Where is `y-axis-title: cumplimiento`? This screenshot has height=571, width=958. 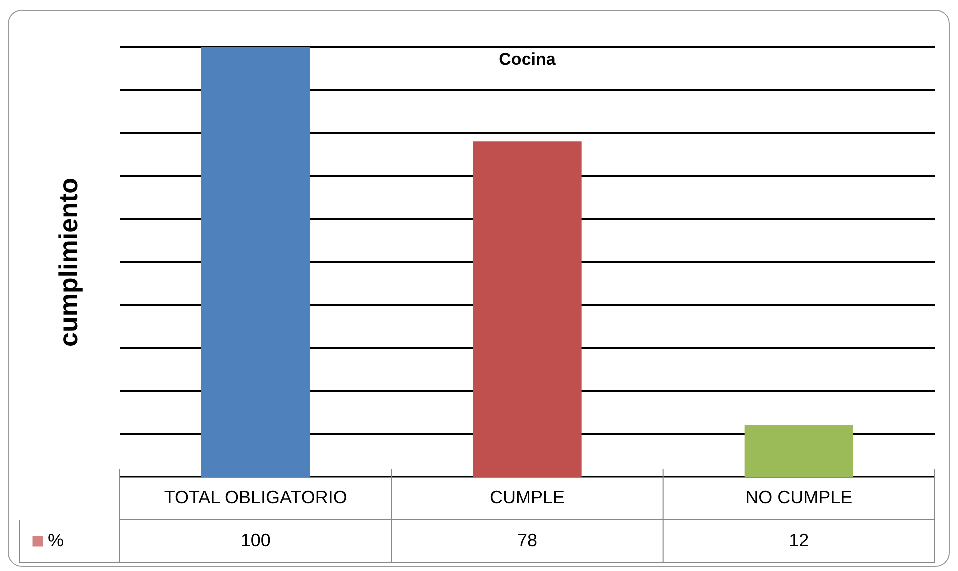 y-axis-title: cumplimiento is located at coordinates (69, 263).